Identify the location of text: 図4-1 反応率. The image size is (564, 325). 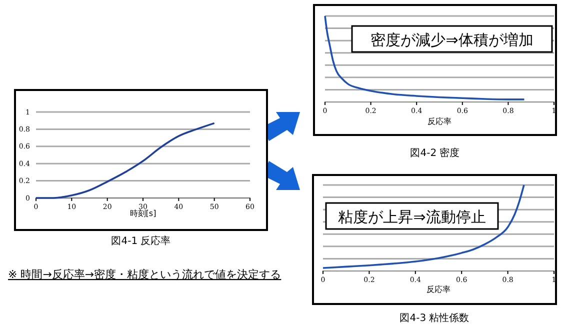
(141, 241).